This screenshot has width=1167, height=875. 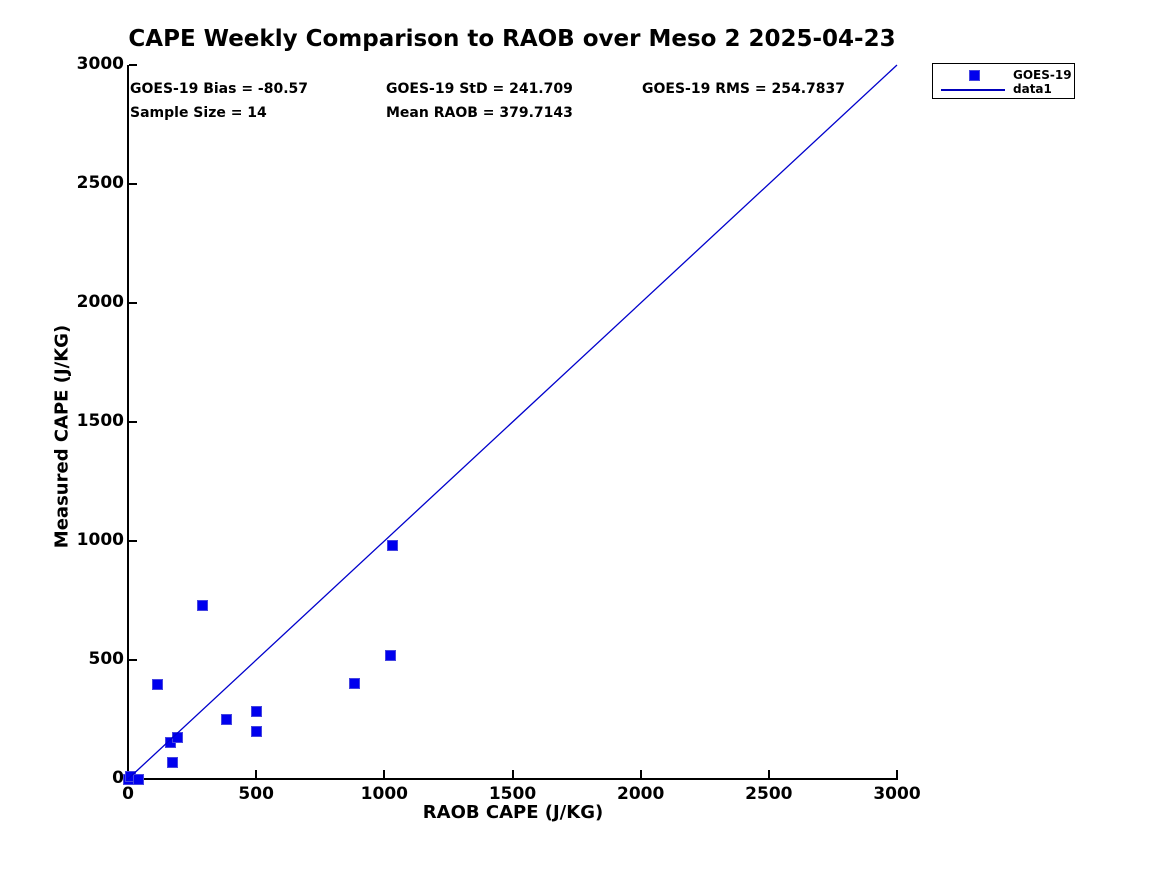 What do you see at coordinates (974, 75) in the screenshot?
I see `legend-square-marker-icon` at bounding box center [974, 75].